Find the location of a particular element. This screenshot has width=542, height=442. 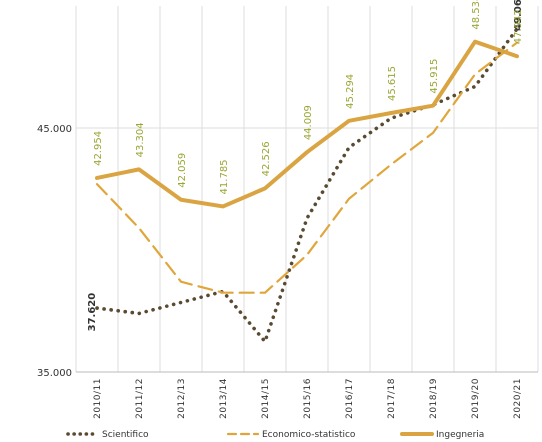

data-label: 42.526 is located at coordinates (266, 158).